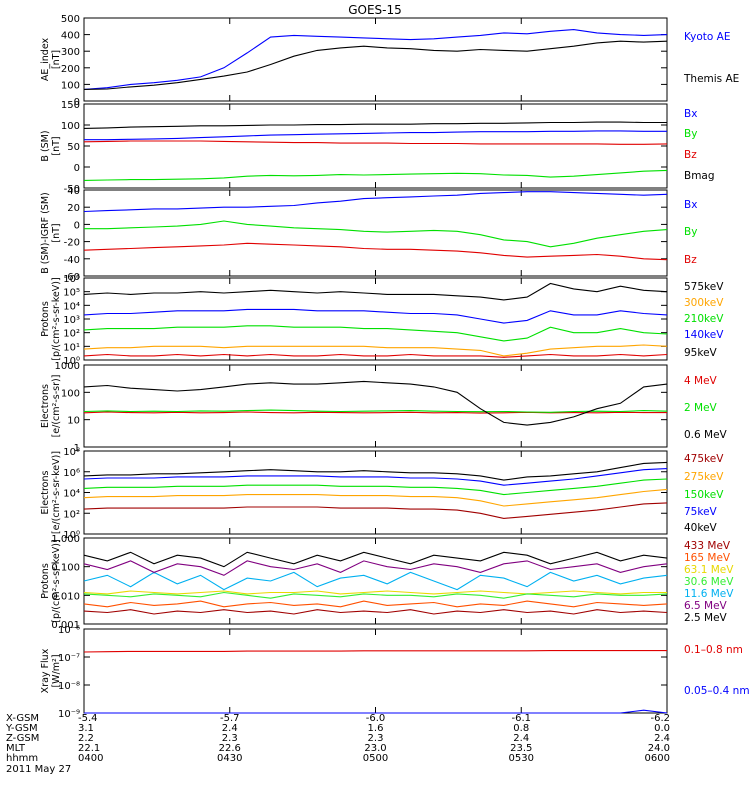 This screenshot has width=750, height=800. Describe the element at coordinates (51, 145) in the screenshot. I see `y-axis-label: B (SM)[nT]` at that location.